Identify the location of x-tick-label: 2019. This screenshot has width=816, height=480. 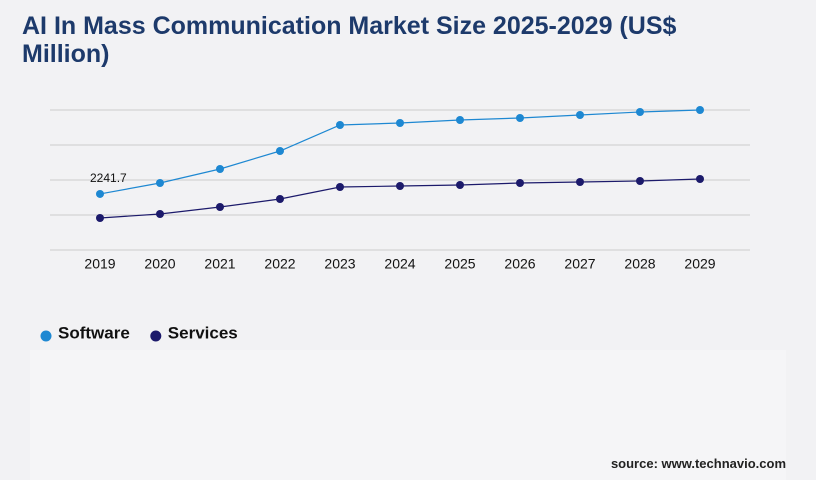
(99, 264).